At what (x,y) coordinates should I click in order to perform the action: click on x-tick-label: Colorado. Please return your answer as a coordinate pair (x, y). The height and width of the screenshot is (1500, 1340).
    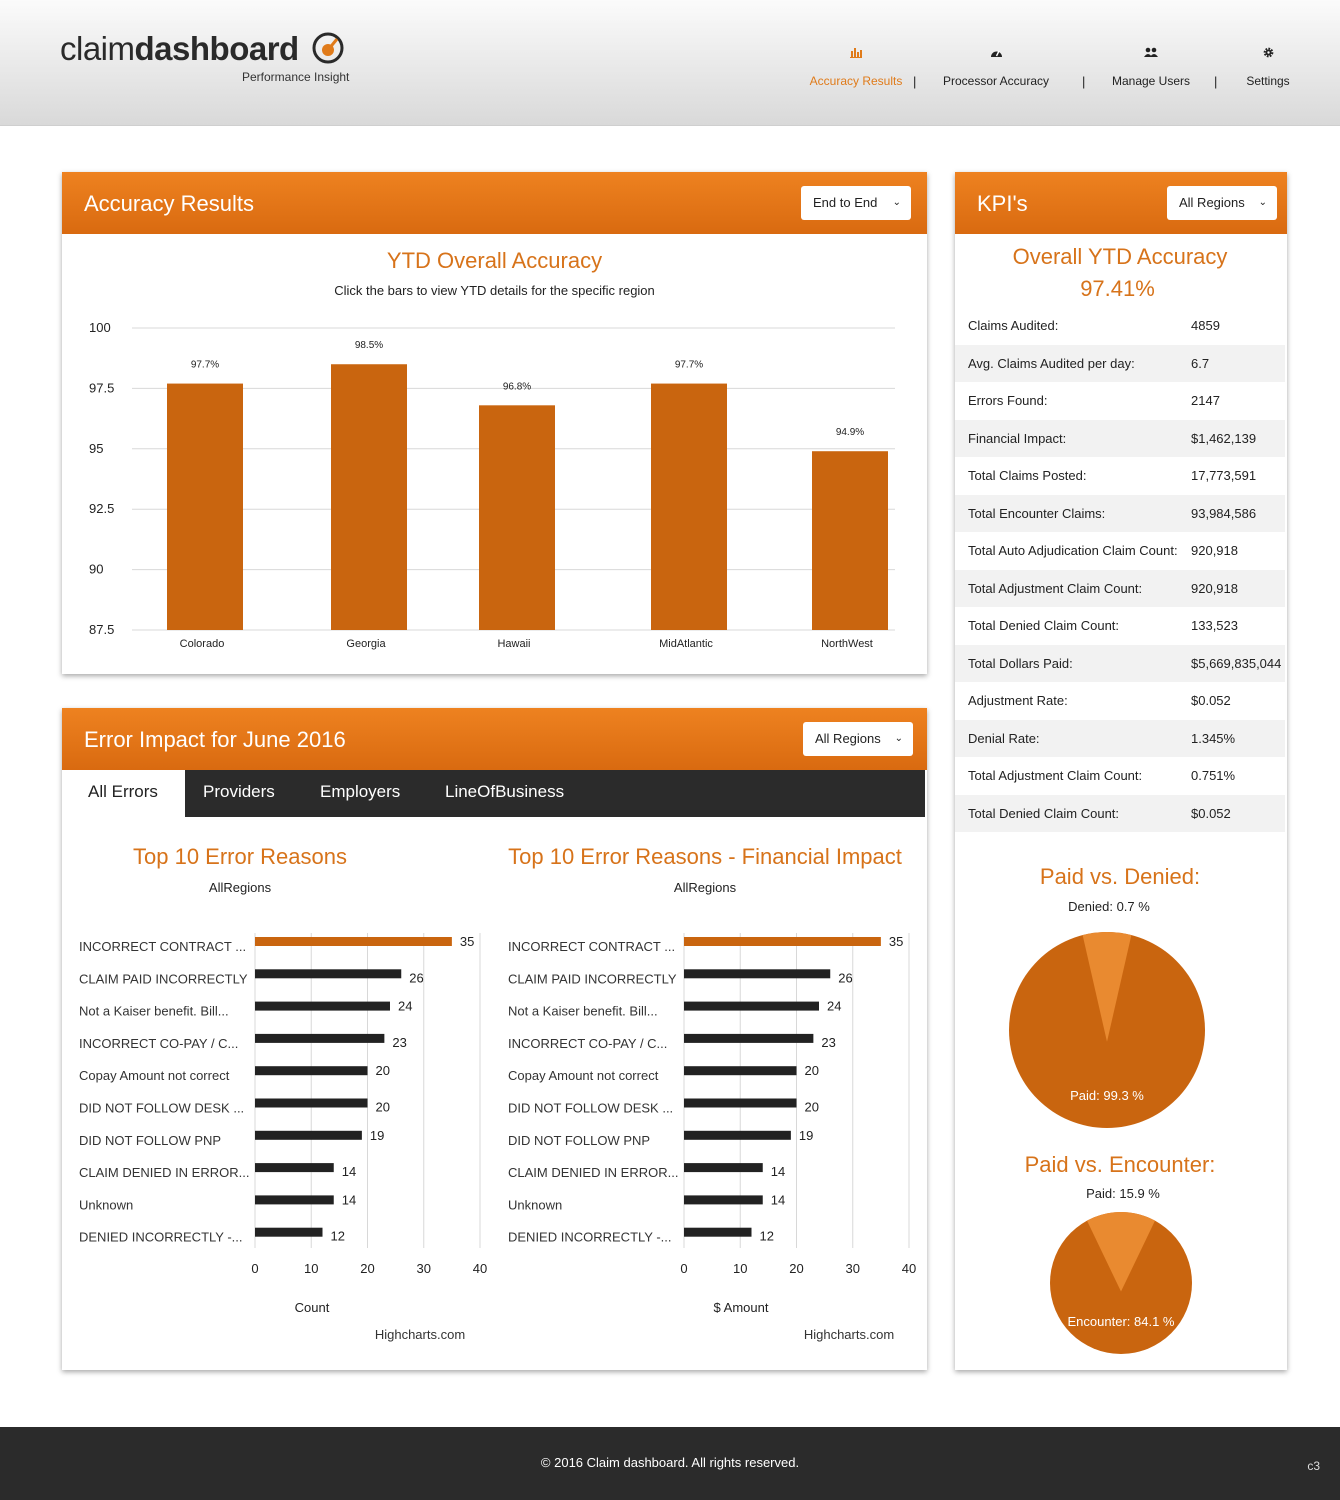
    Looking at the image, I should click on (202, 644).